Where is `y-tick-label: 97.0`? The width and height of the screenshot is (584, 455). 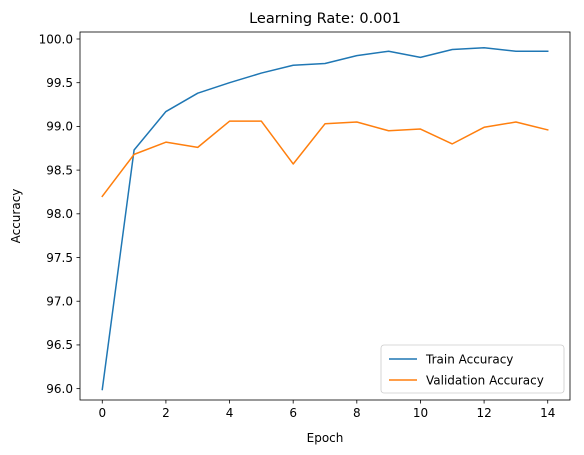
y-tick-label: 97.0 is located at coordinates (59, 302).